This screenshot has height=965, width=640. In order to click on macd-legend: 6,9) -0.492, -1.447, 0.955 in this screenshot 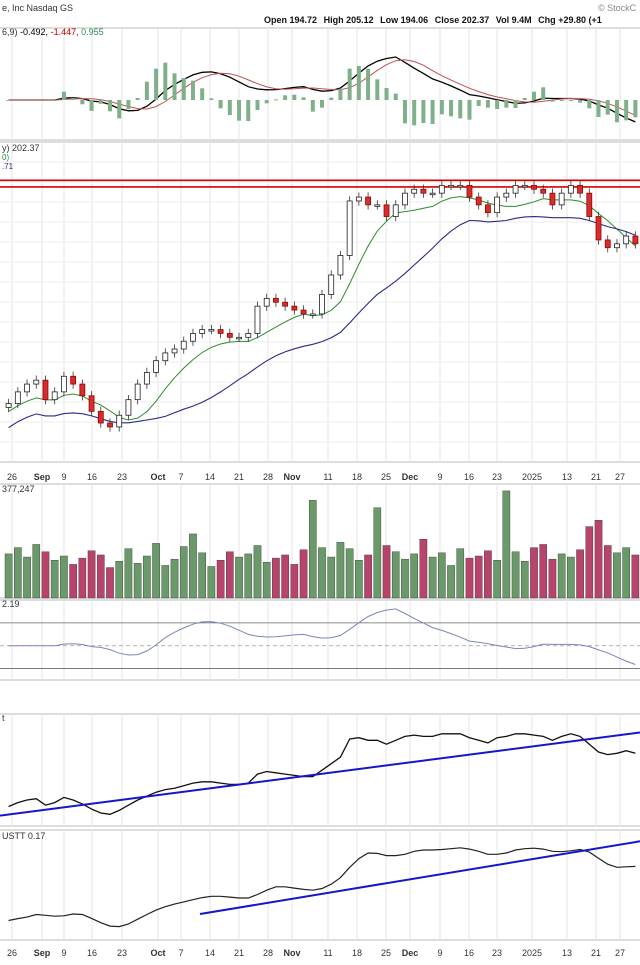, I will do `click(53, 32)`.